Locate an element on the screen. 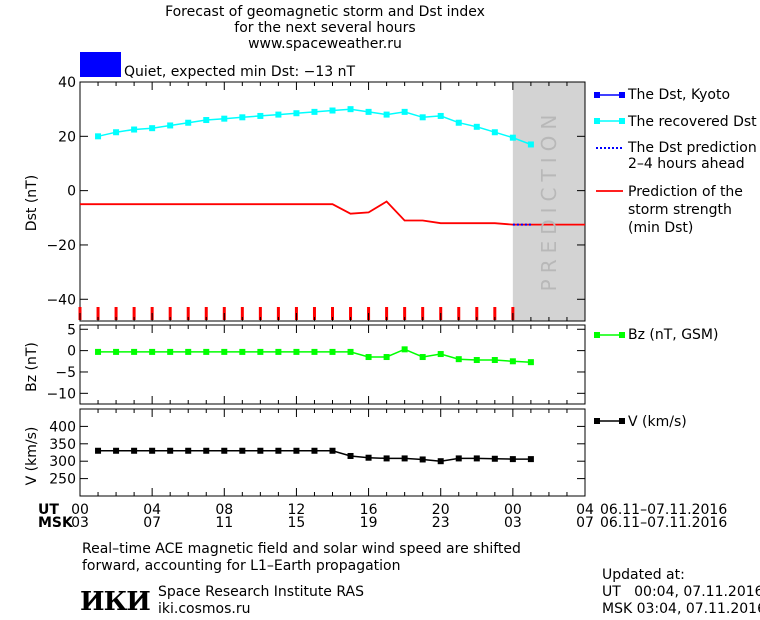 The image size is (760, 620). iki-logo: ИКИ is located at coordinates (115, 602).